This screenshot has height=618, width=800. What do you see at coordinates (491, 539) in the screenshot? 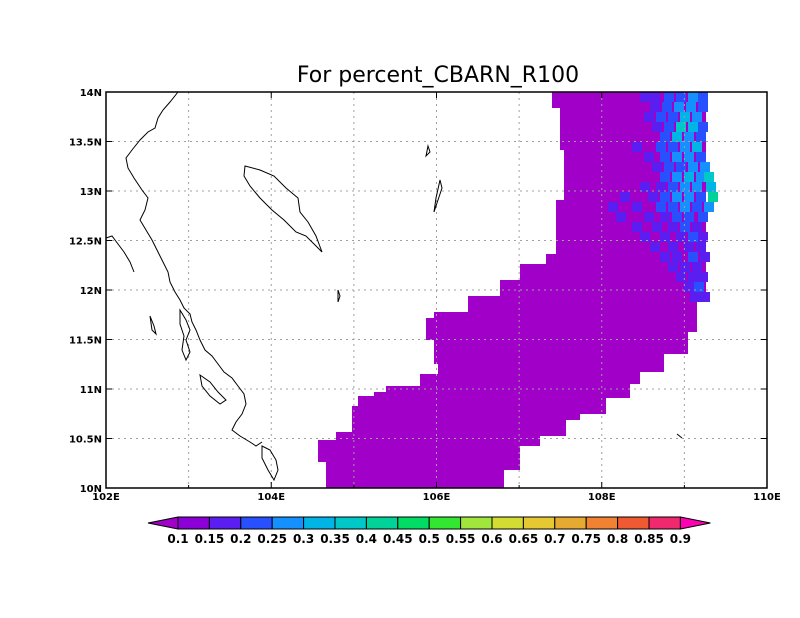
I see `colorbar-label: 0.6` at bounding box center [491, 539].